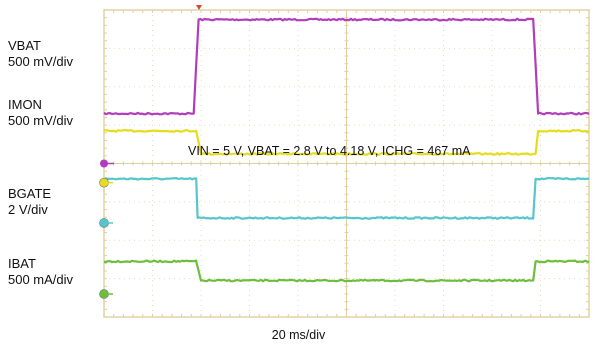 Image resolution: width=597 pixels, height=346 pixels. What do you see at coordinates (25, 104) in the screenshot?
I see `channel-name-imon: IMON` at bounding box center [25, 104].